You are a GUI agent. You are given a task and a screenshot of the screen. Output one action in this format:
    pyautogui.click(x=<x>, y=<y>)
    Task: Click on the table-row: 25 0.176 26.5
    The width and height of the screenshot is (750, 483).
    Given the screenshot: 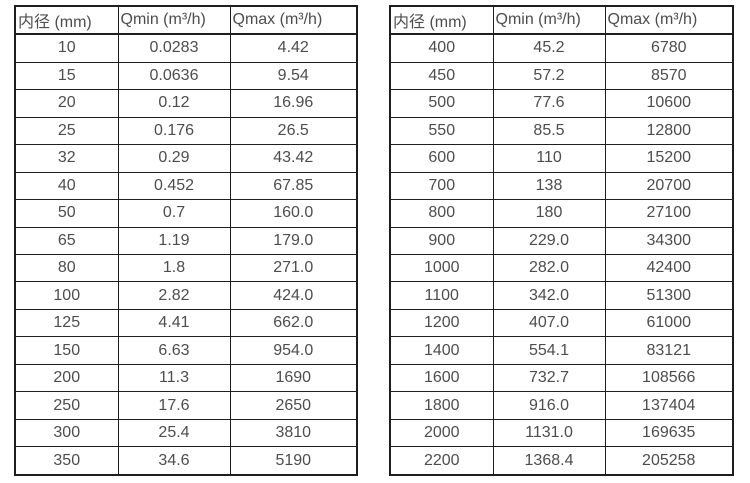 What is the action you would take?
    pyautogui.click(x=186, y=131)
    